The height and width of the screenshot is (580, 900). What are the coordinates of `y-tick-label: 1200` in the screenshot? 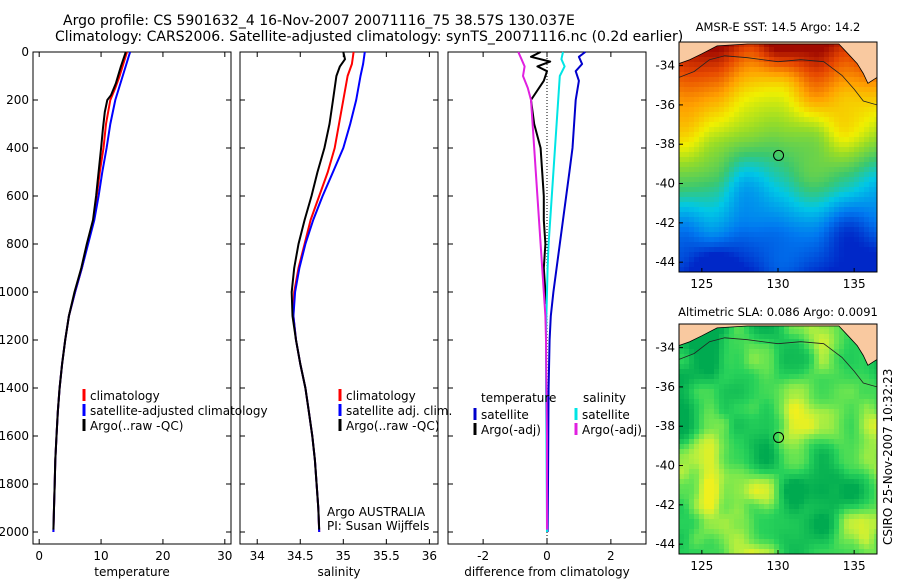 It's located at (14, 340).